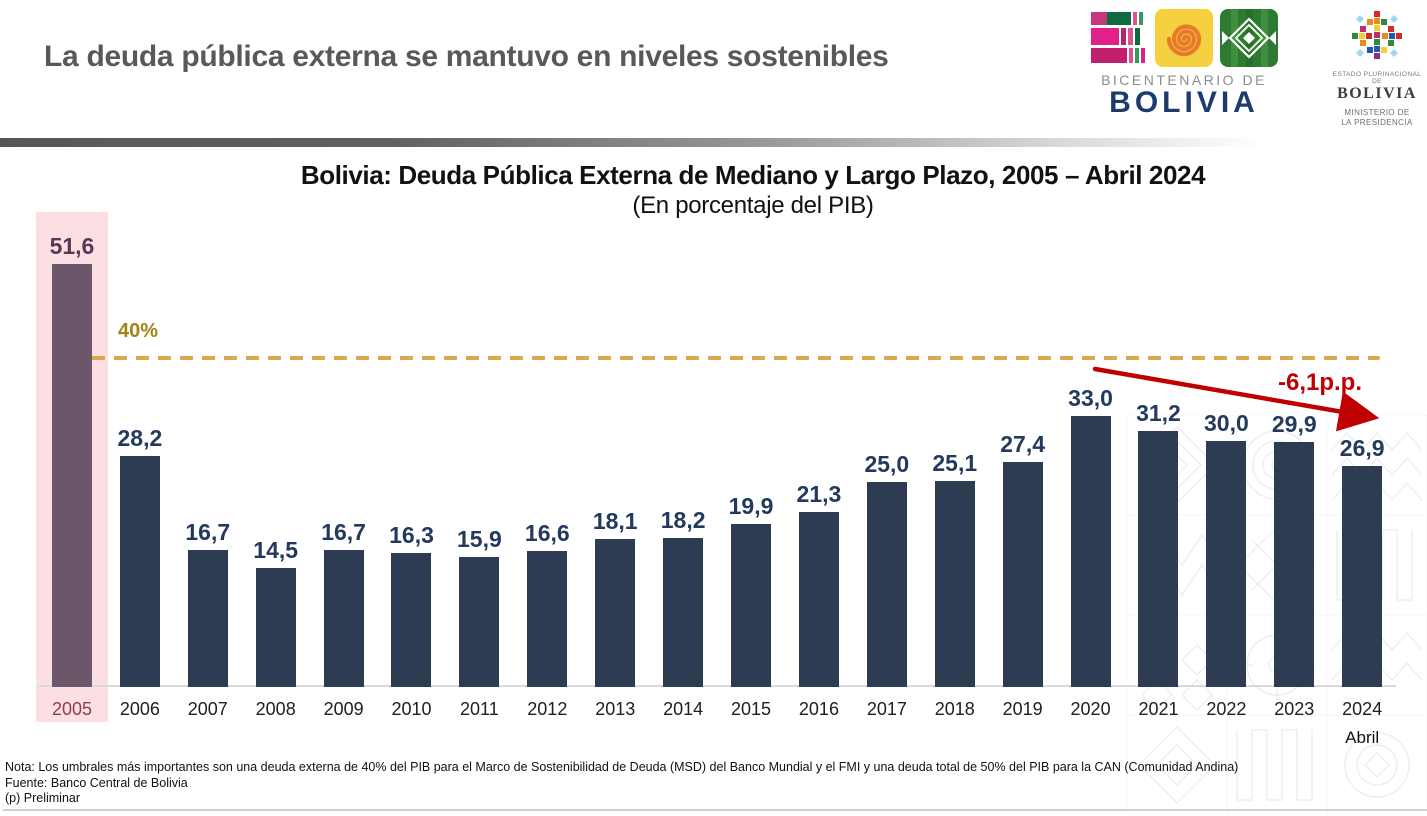 The height and width of the screenshot is (816, 1427). What do you see at coordinates (751, 492) in the screenshot?
I see `bar-column-2015: 19,9 2015` at bounding box center [751, 492].